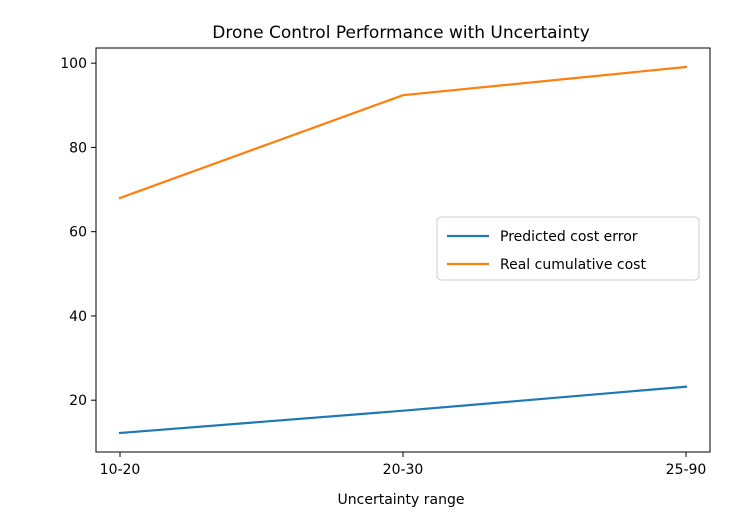 The width and height of the screenshot is (751, 521). Describe the element at coordinates (401, 500) in the screenshot. I see `x-axis-title: Uncertainty range` at that location.